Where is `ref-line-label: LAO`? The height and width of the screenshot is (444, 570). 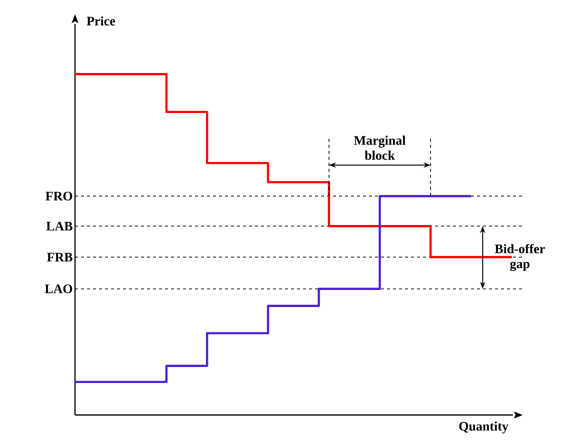 ref-line-label: LAO is located at coordinates (58, 289).